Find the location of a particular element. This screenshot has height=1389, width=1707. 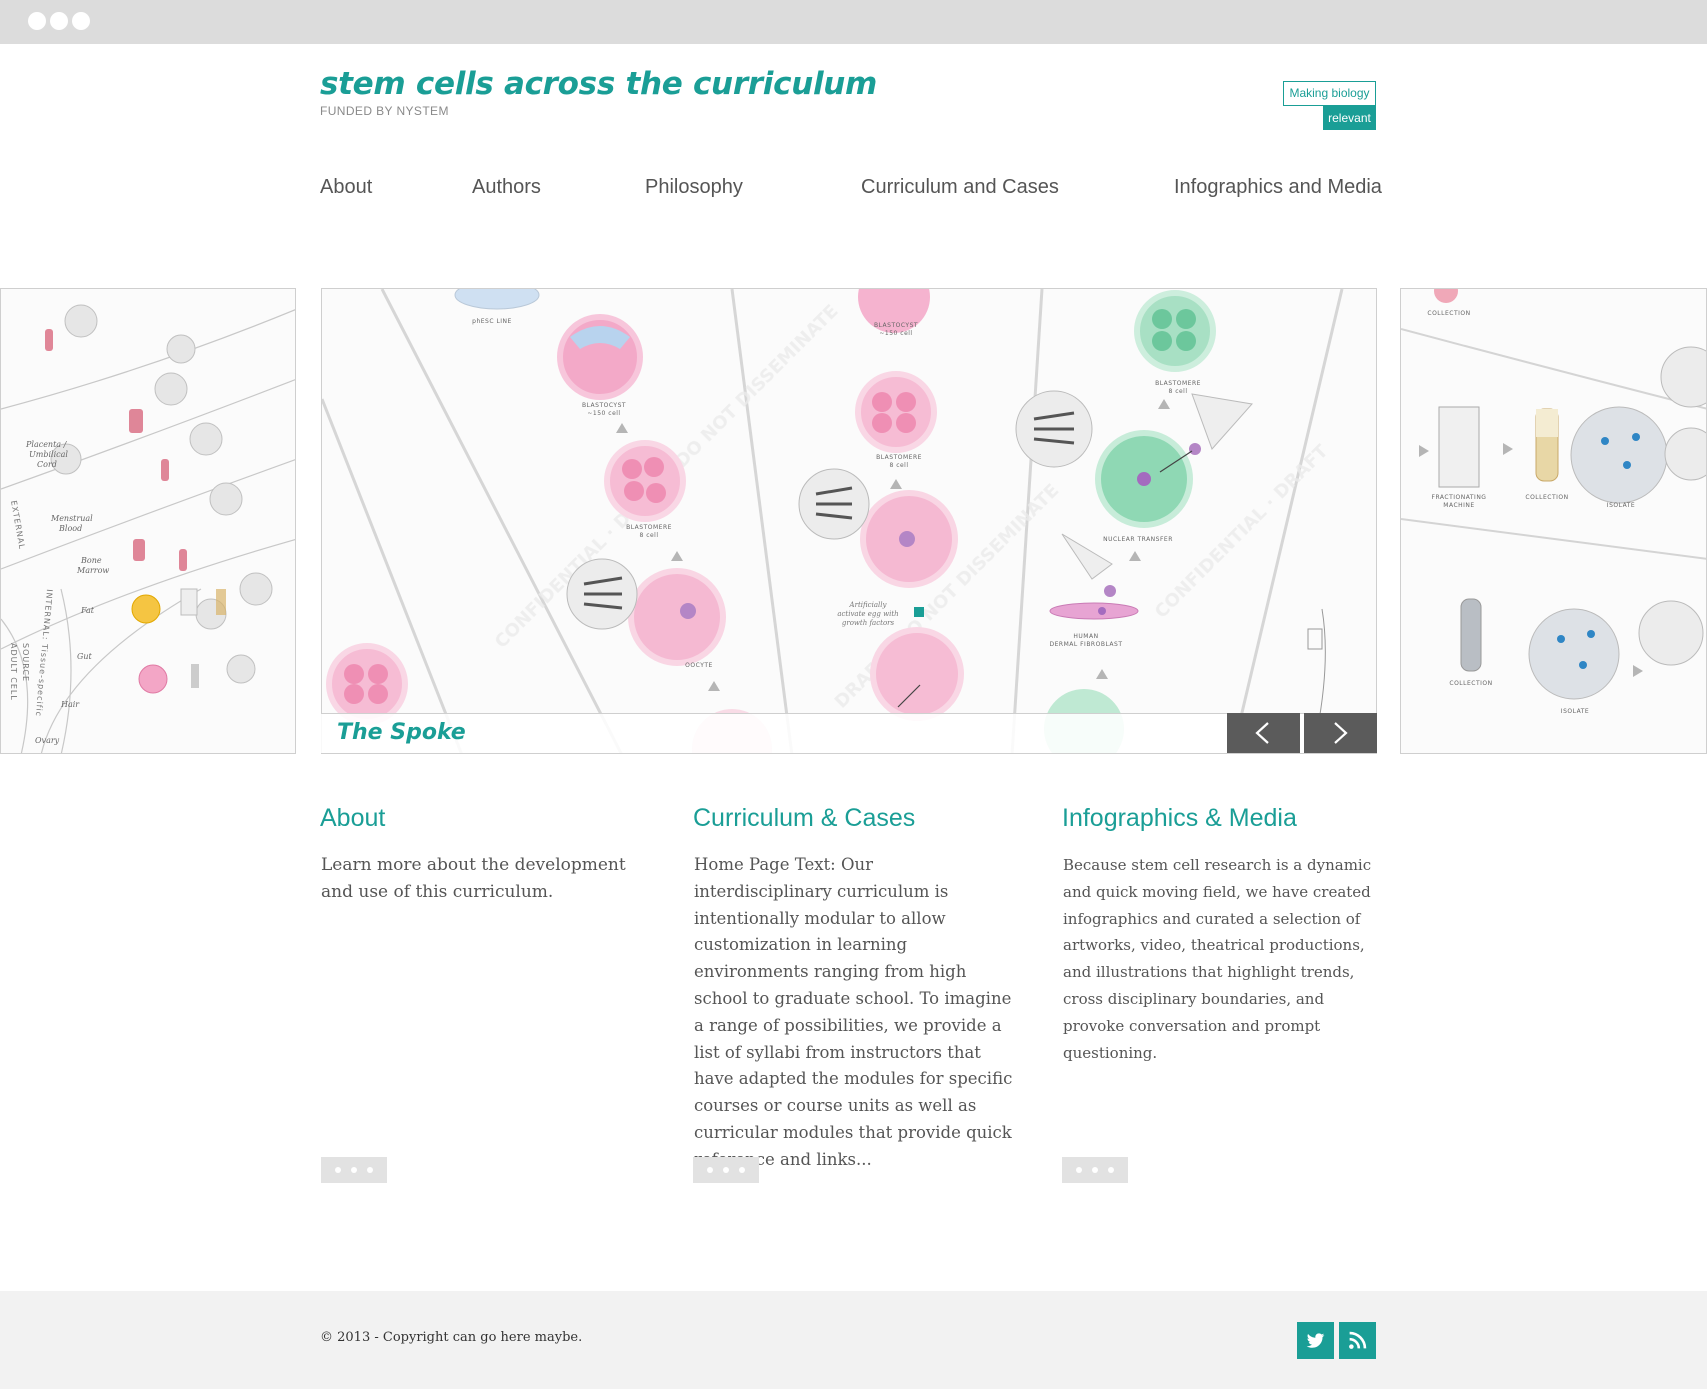

label-source: SOURCE is located at coordinates (25, 662).